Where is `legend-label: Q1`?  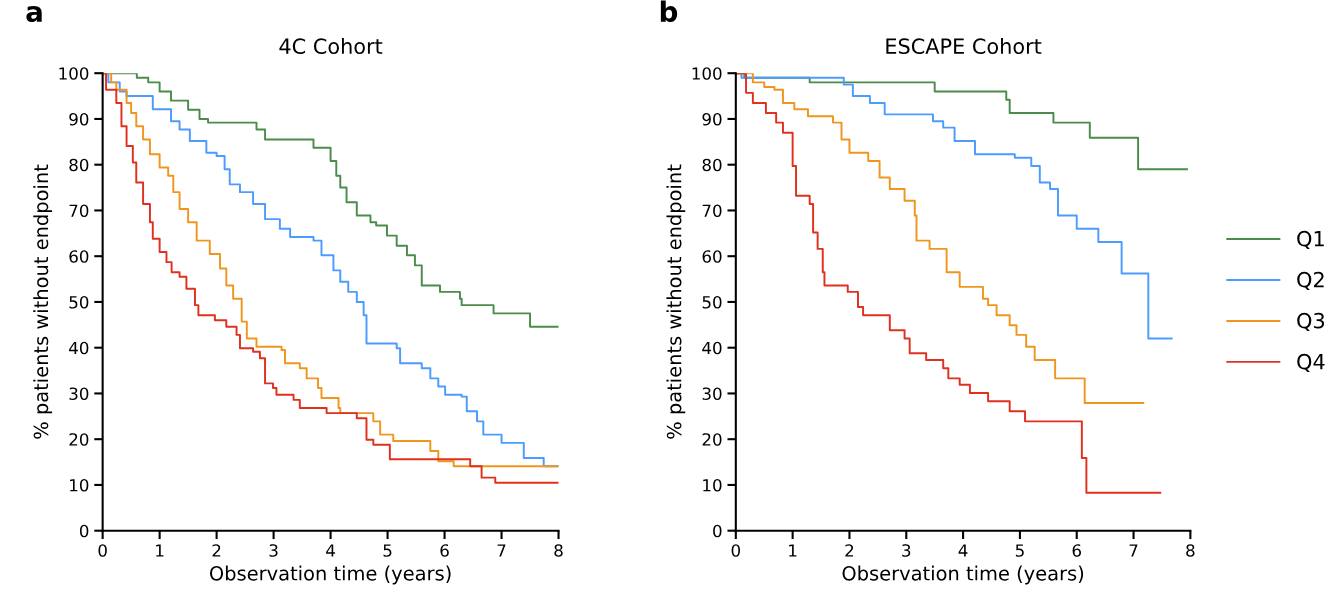
legend-label: Q1 is located at coordinates (1310, 239).